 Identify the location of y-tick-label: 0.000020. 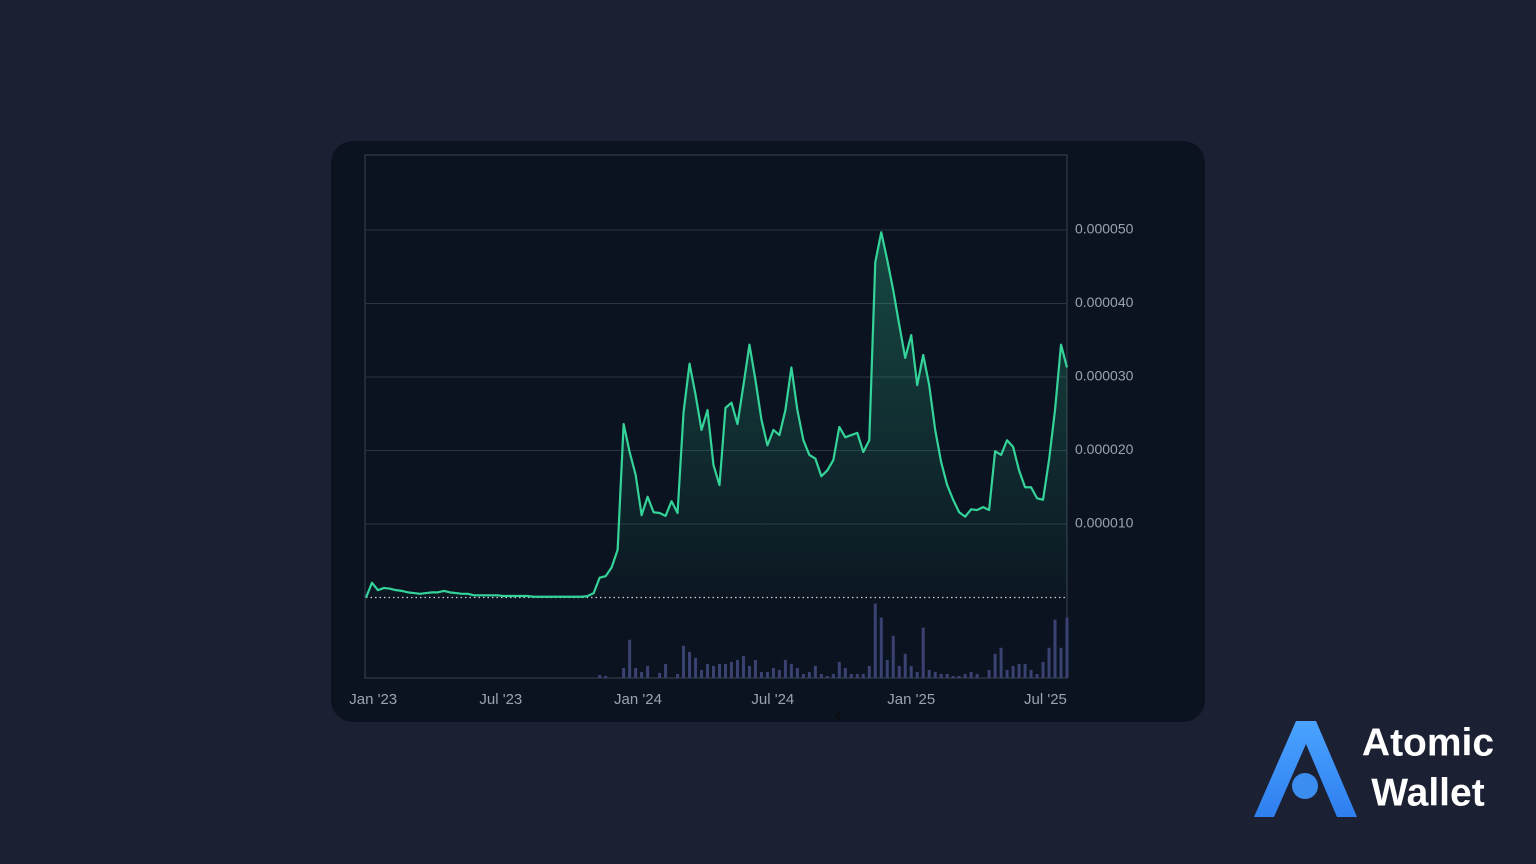
(1104, 449).